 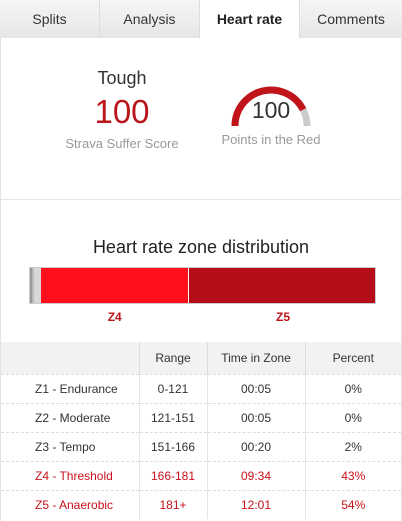 What do you see at coordinates (255, 504) in the screenshot?
I see `zone-time: 12:01` at bounding box center [255, 504].